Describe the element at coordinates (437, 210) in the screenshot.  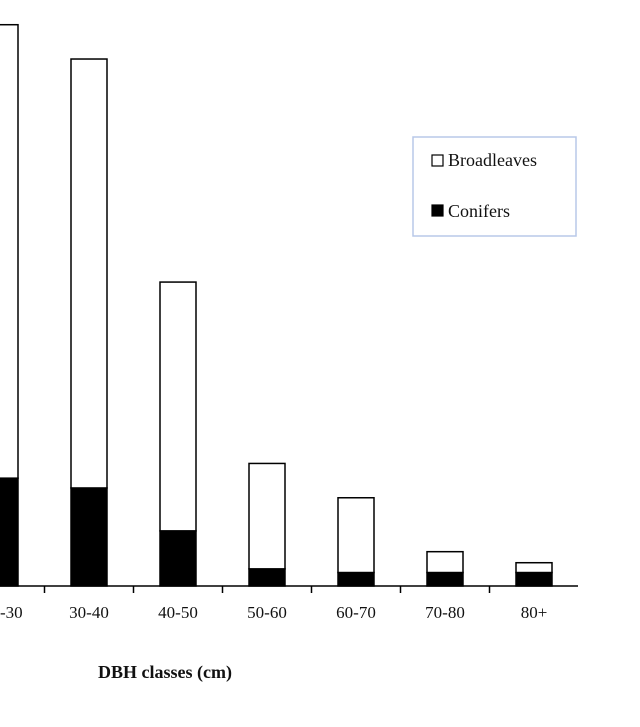
I see `legend-swatch-conifers` at that location.